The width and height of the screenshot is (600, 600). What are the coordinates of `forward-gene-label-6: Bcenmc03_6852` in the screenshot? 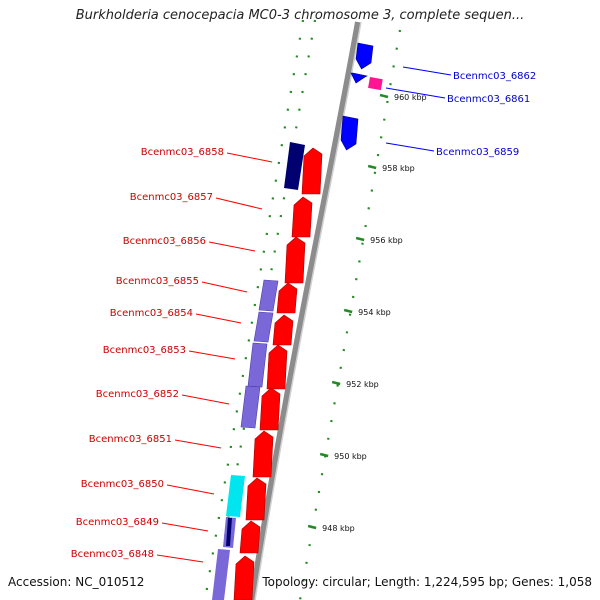 It's located at (137, 394).